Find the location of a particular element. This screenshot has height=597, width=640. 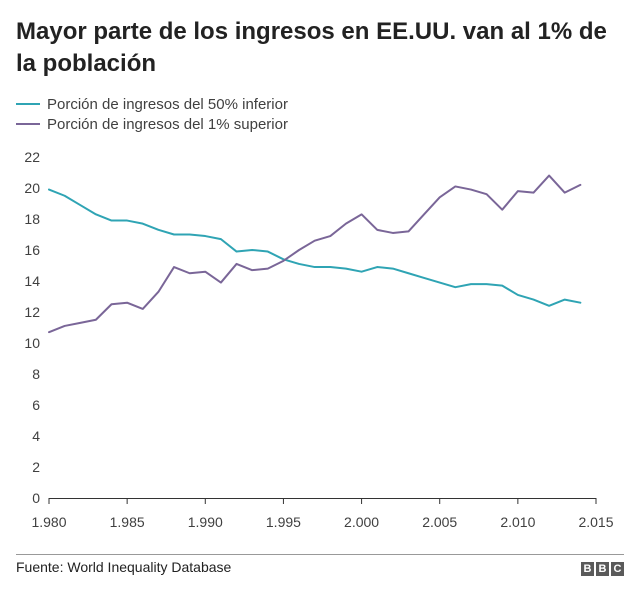

y-tick-label: 4 is located at coordinates (36, 436).